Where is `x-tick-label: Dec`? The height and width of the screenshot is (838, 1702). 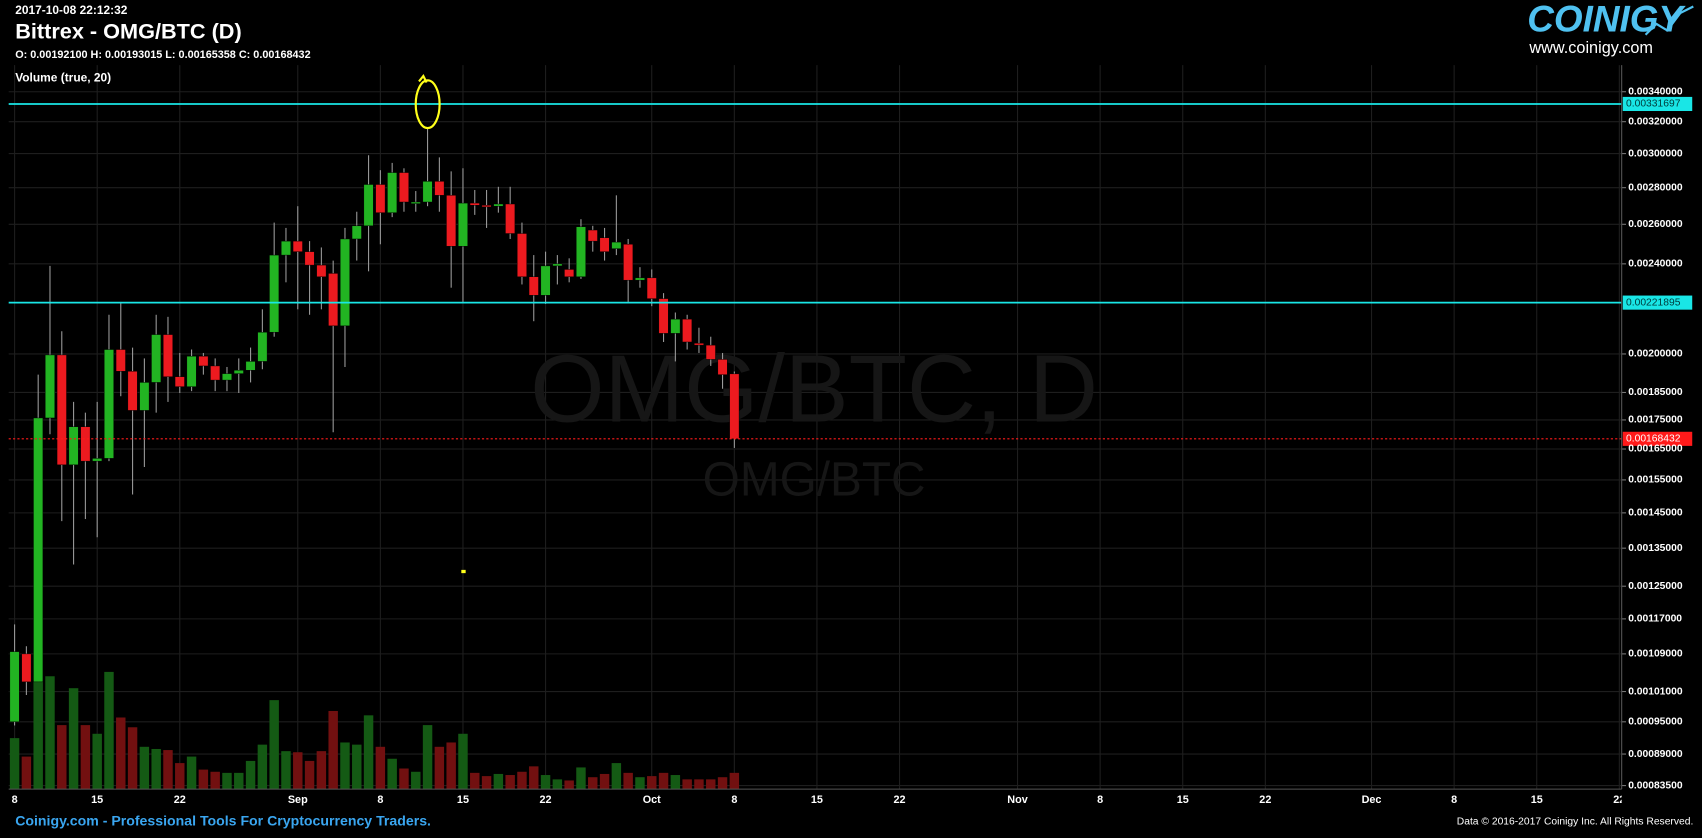 x-tick-label: Dec is located at coordinates (1372, 800).